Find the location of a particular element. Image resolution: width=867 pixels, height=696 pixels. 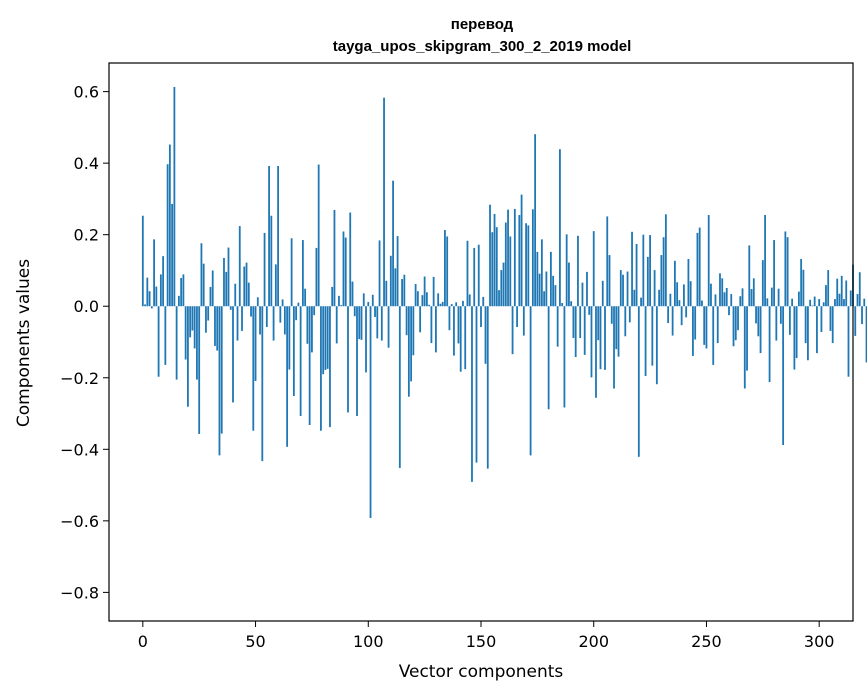

y-axis-label: Components values is located at coordinates (24, 343).